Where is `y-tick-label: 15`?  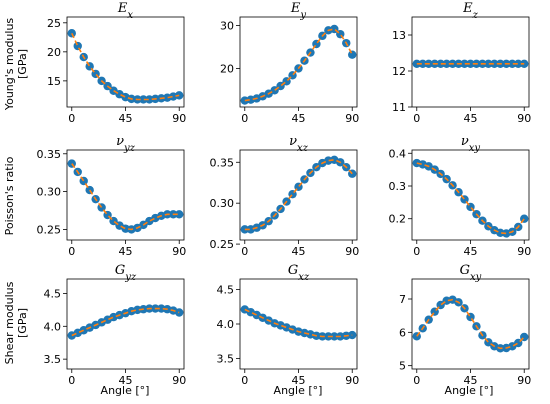
y-tick-label: 15 is located at coordinates (54, 81).